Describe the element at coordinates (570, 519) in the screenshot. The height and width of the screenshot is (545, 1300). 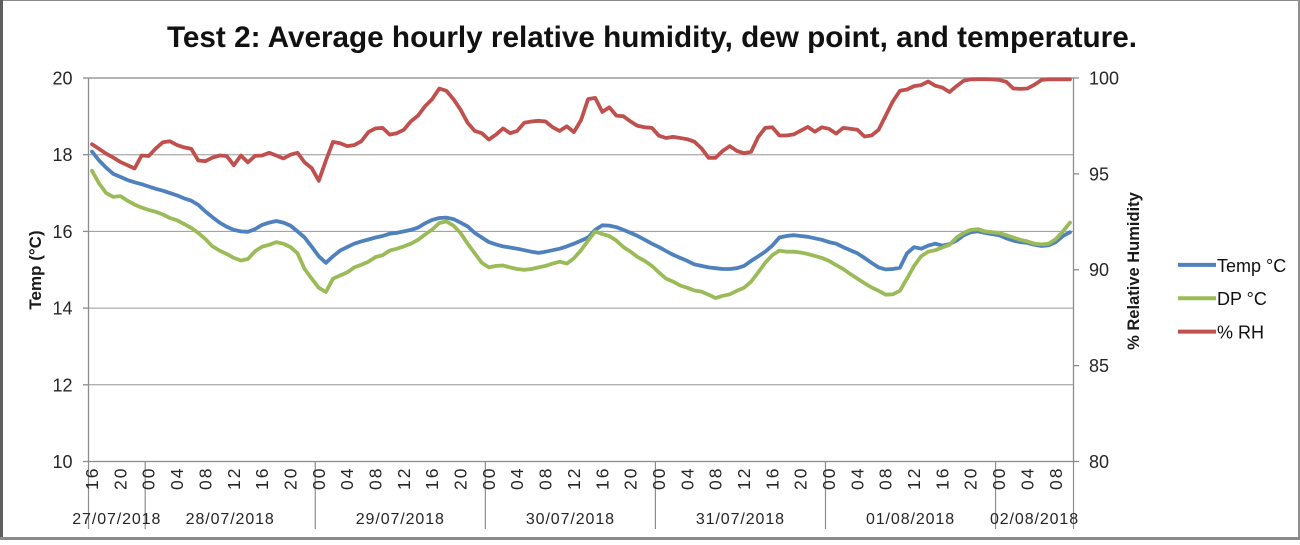
I see `svg-text: 30/07/2018` at that location.